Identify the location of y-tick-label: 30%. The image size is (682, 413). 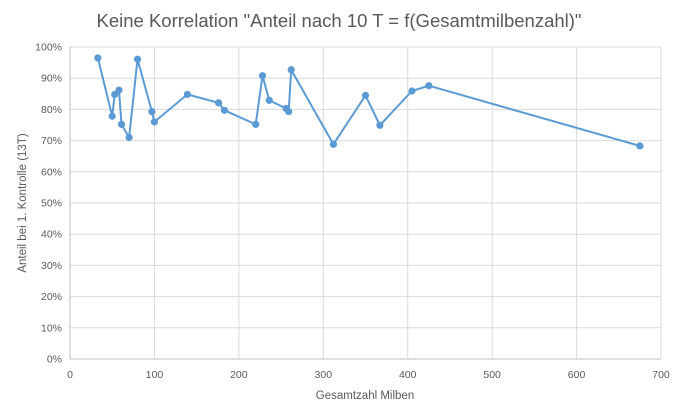
(51, 266).